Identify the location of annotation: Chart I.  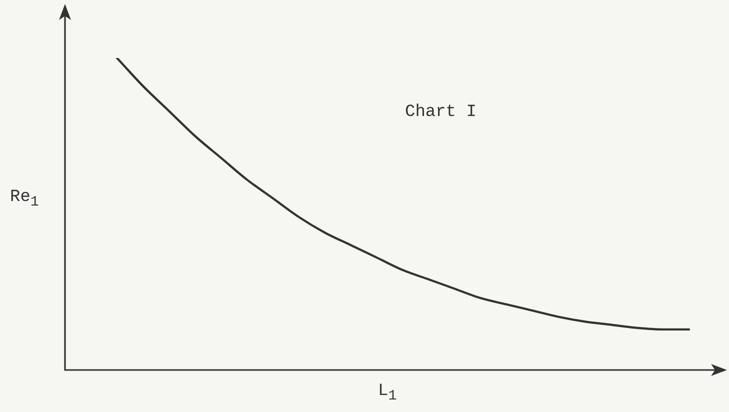
(440, 112).